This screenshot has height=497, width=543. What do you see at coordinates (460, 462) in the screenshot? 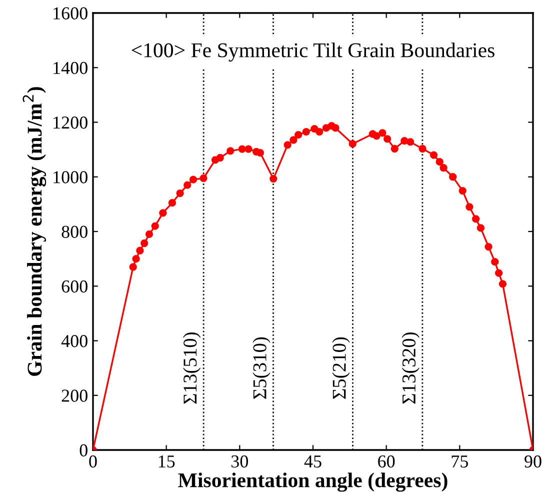
I see `x-tick-label: 75` at bounding box center [460, 462].